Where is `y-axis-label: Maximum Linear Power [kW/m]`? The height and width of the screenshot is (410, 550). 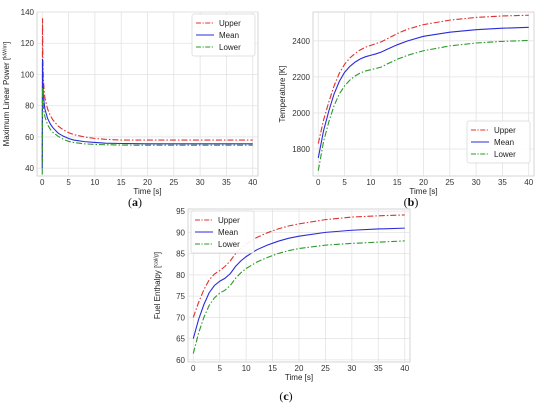
y-axis-label: Maximum Linear Power [kW/m] is located at coordinates (6, 94).